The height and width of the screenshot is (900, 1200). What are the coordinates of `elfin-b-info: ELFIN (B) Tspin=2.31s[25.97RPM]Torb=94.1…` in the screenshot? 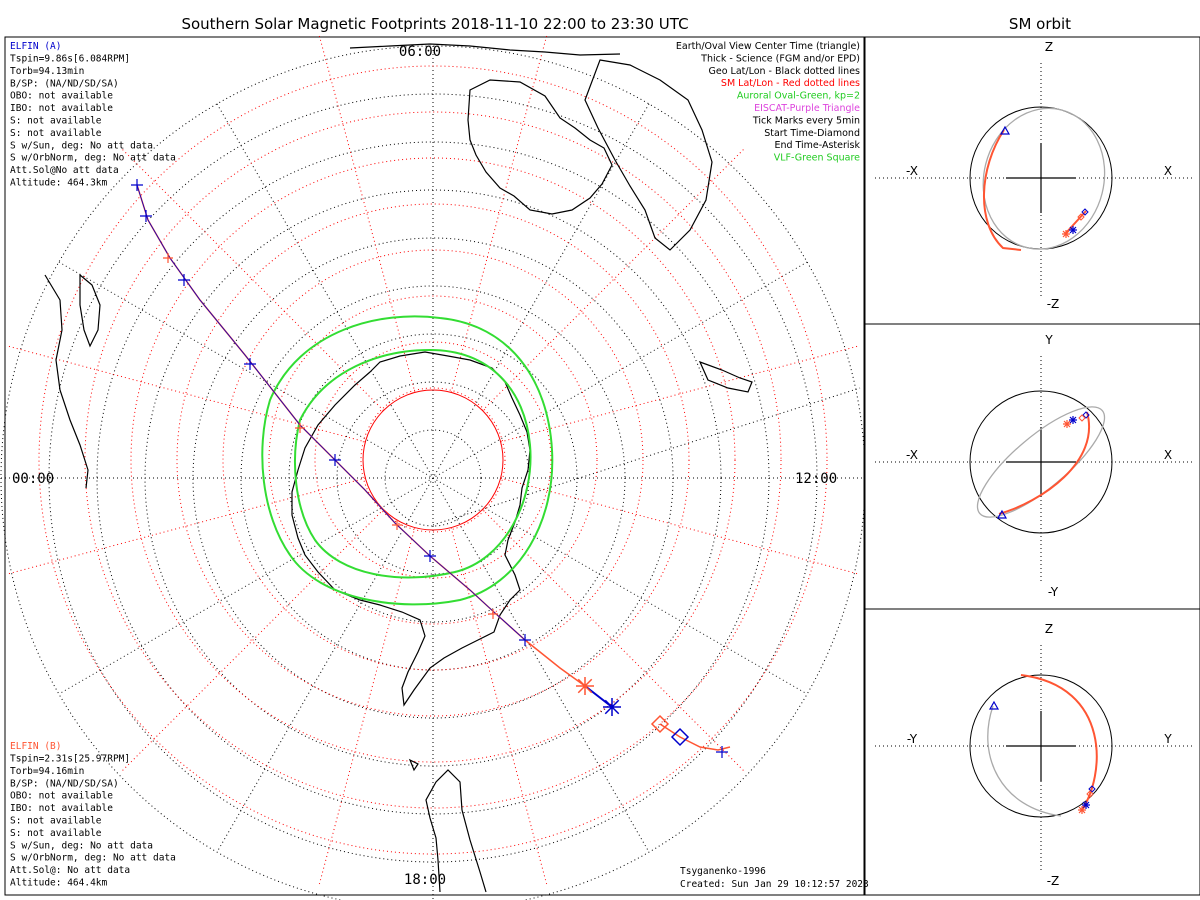 It's located at (93, 815).